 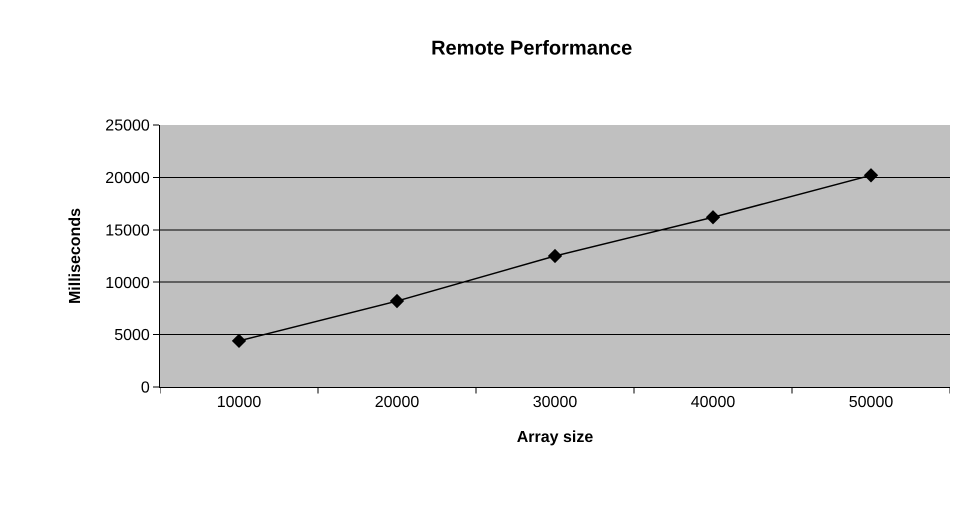 What do you see at coordinates (127, 231) in the screenshot?
I see `y-tick-label: 15000` at bounding box center [127, 231].